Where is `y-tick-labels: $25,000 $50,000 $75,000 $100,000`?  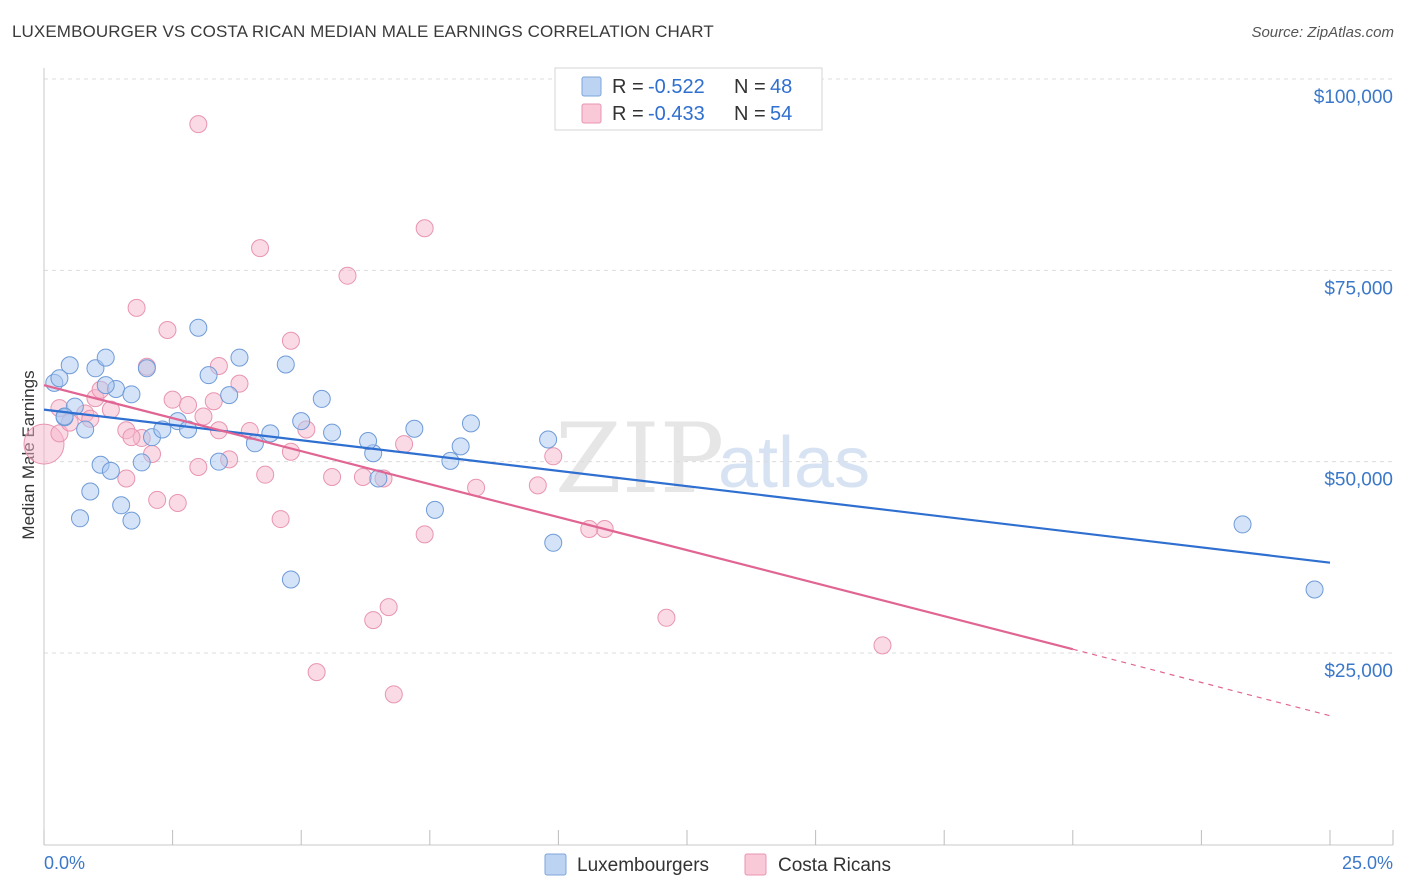 y-tick-labels: $25,000 $50,000 $75,000 $100,000 is located at coordinates (1353, 384).